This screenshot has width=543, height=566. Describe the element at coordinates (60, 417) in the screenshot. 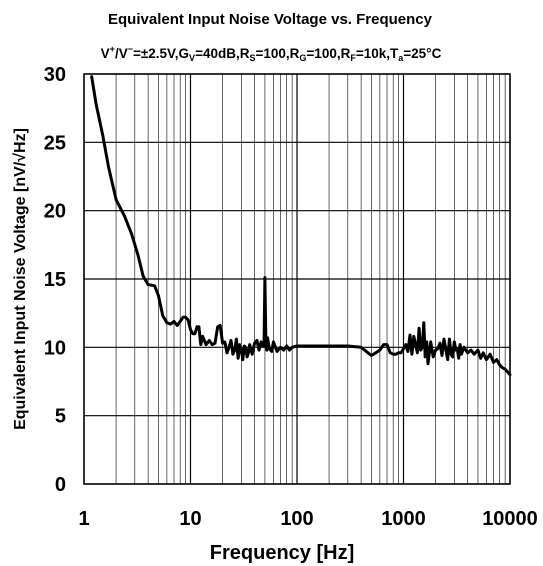

I see `y-tick-label: 5` at that location.